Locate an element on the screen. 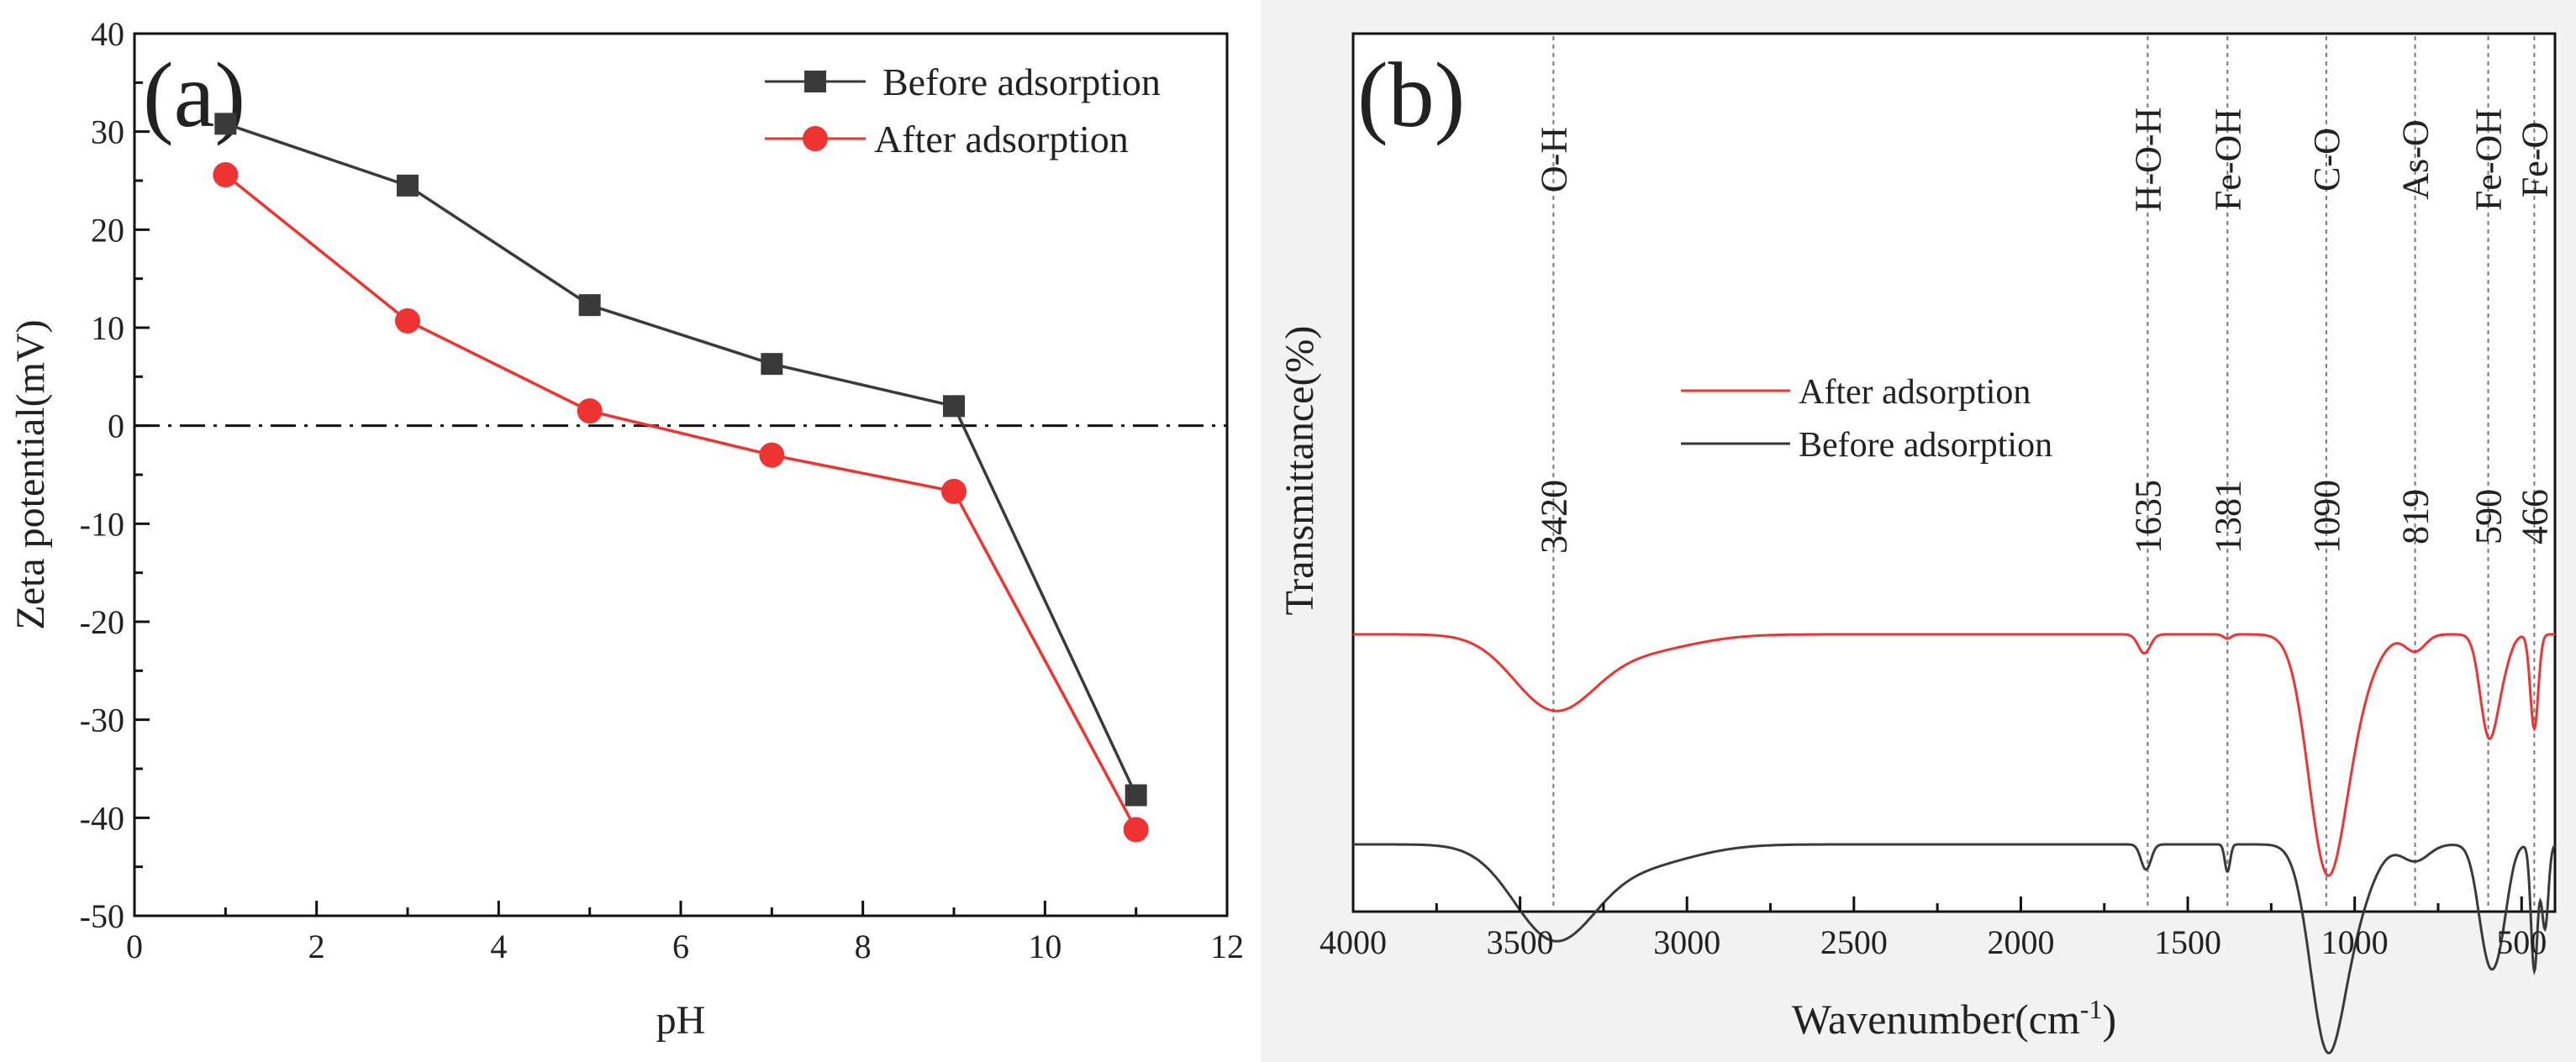 The height and width of the screenshot is (1062, 2576). legend-before-label: Before adsorption is located at coordinates (1021, 81).